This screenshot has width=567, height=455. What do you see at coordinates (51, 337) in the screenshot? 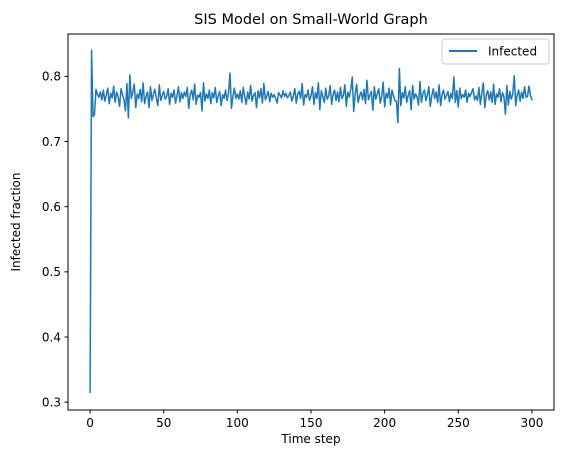
I see `y-tick-label: 0.4` at bounding box center [51, 337].